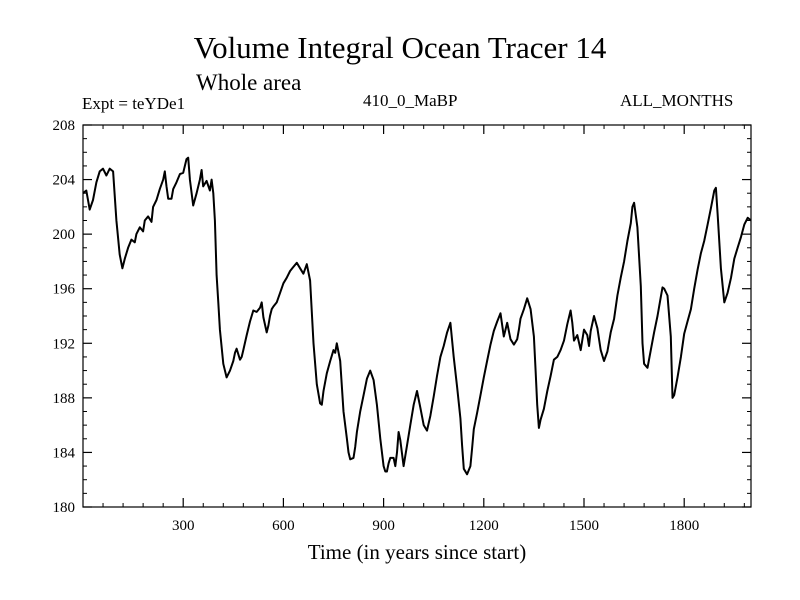  I want to click on months-label: ALL_MONTHS, so click(677, 100).